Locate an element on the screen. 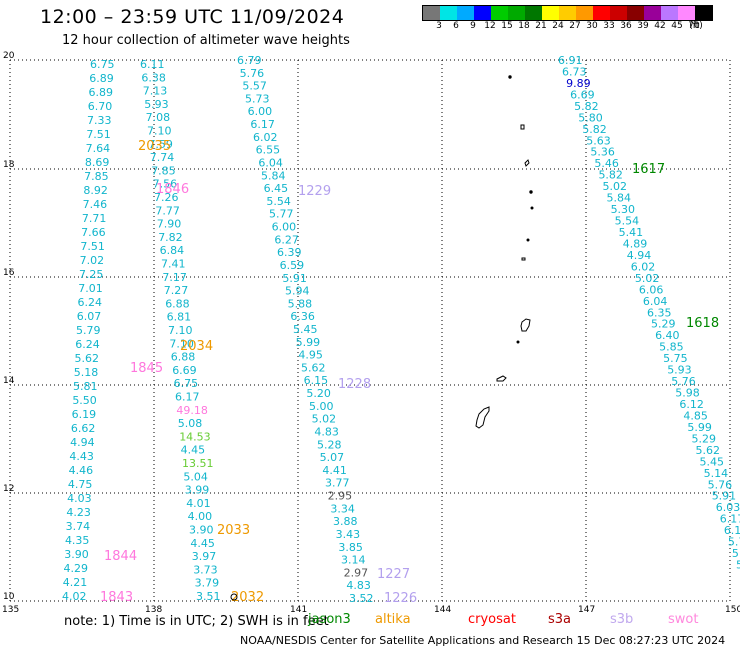 This screenshot has width=740, height=650. wave-height-value: 7.13 is located at coordinates (155, 91).